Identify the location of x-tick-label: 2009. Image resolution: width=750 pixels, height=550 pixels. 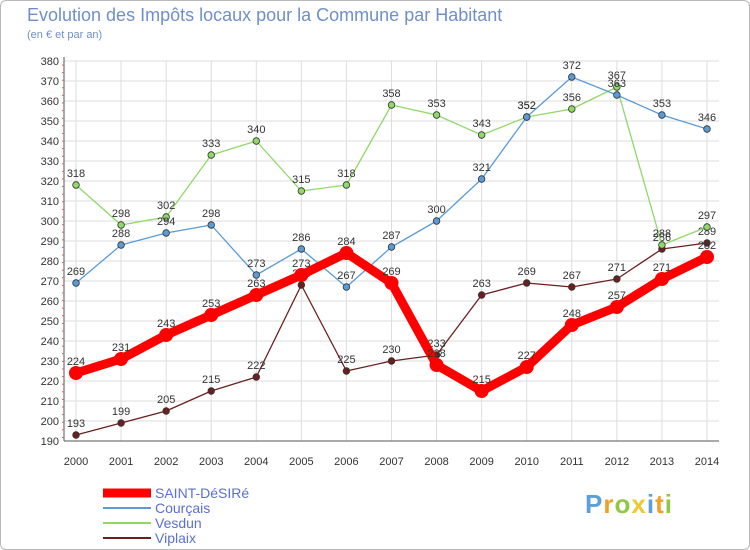
(481, 462).